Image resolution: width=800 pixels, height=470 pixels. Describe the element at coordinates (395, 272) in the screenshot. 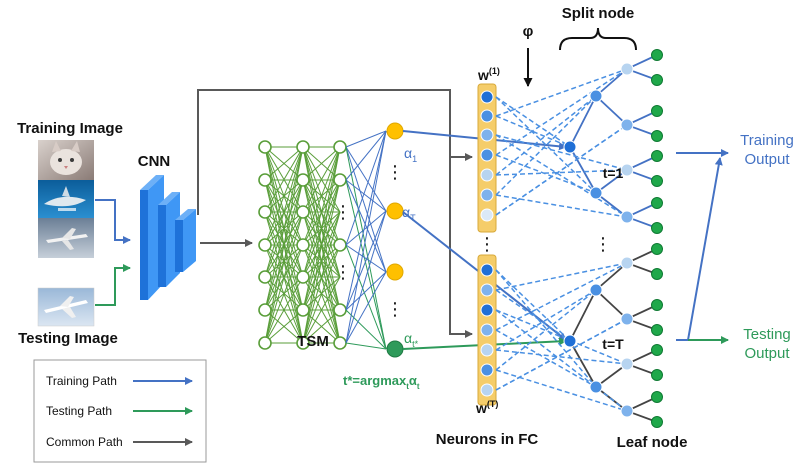

I see `alpha-extra-node` at that location.